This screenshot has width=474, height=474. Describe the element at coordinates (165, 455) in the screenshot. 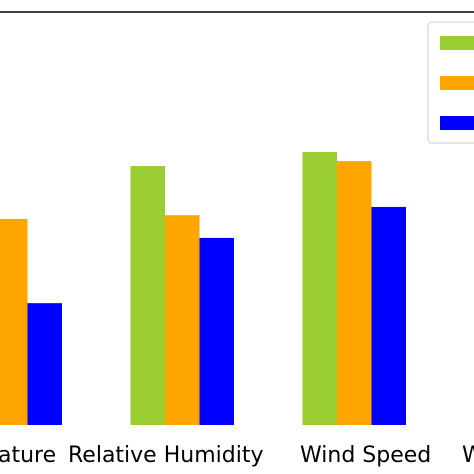

I see `x-tick-label: Relative Humidity` at that location.